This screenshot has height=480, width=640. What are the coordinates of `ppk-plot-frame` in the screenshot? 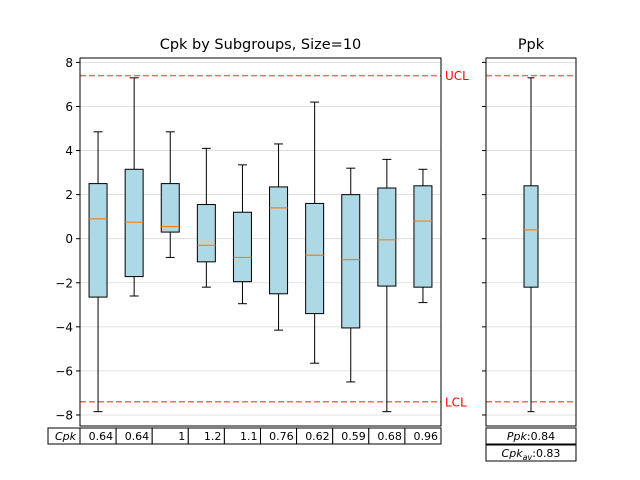 It's located at (531, 242).